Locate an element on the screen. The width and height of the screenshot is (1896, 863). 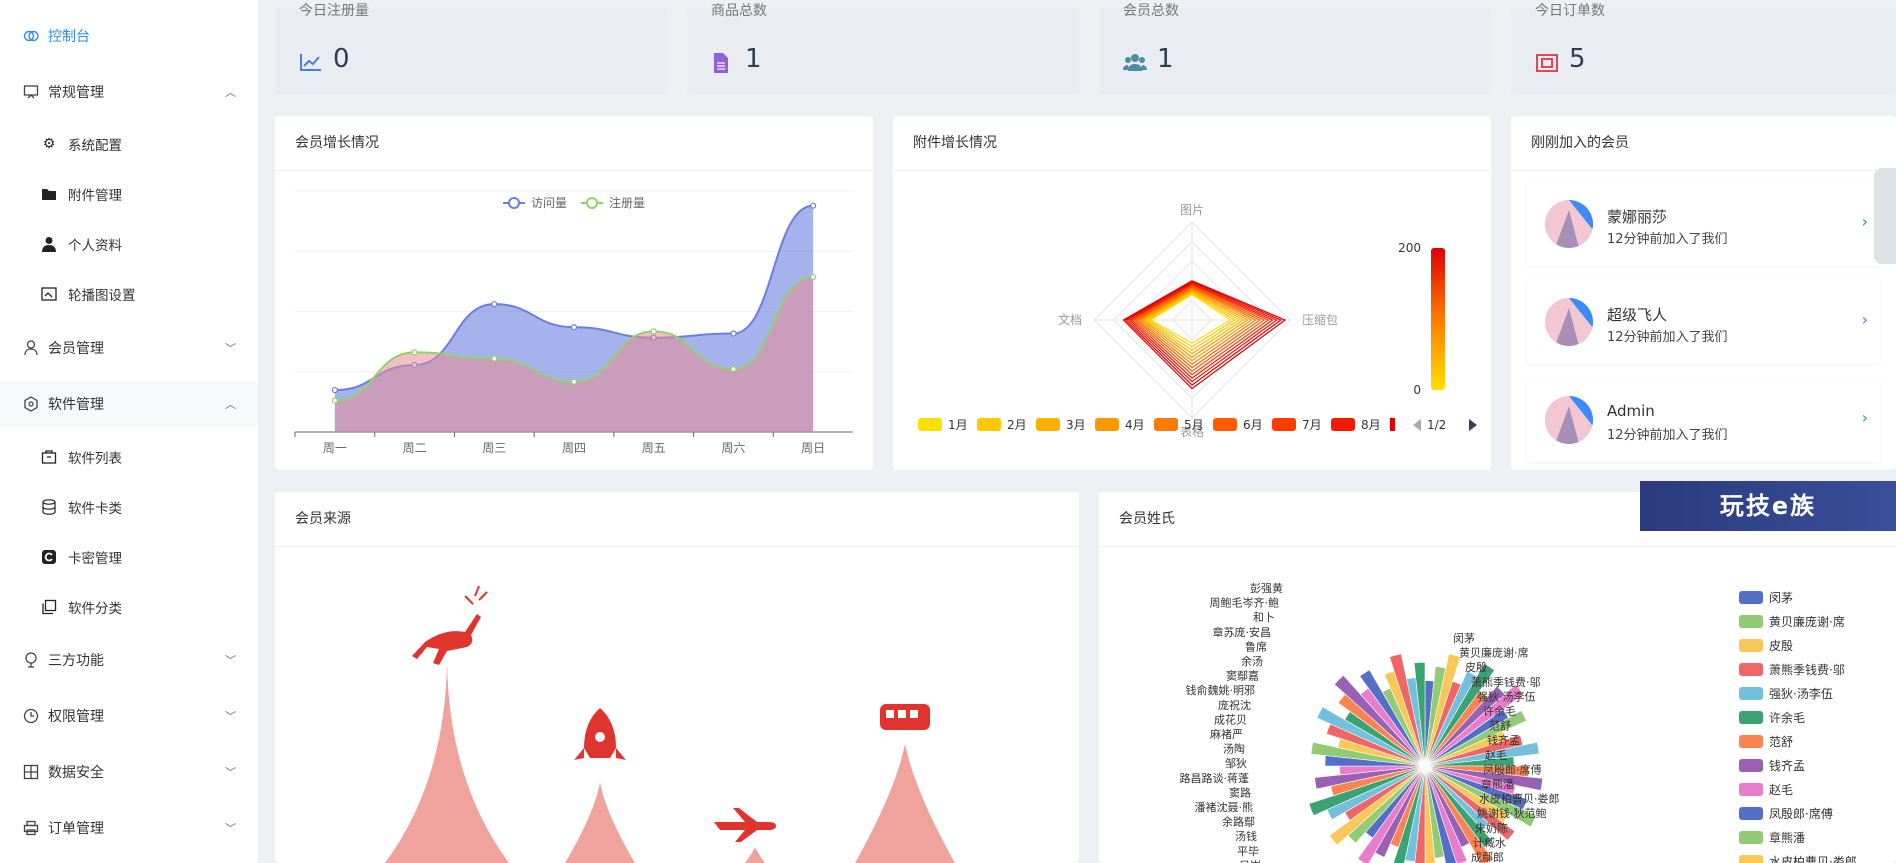
radar-indicator-label: 压缩包 is located at coordinates (1320, 319).